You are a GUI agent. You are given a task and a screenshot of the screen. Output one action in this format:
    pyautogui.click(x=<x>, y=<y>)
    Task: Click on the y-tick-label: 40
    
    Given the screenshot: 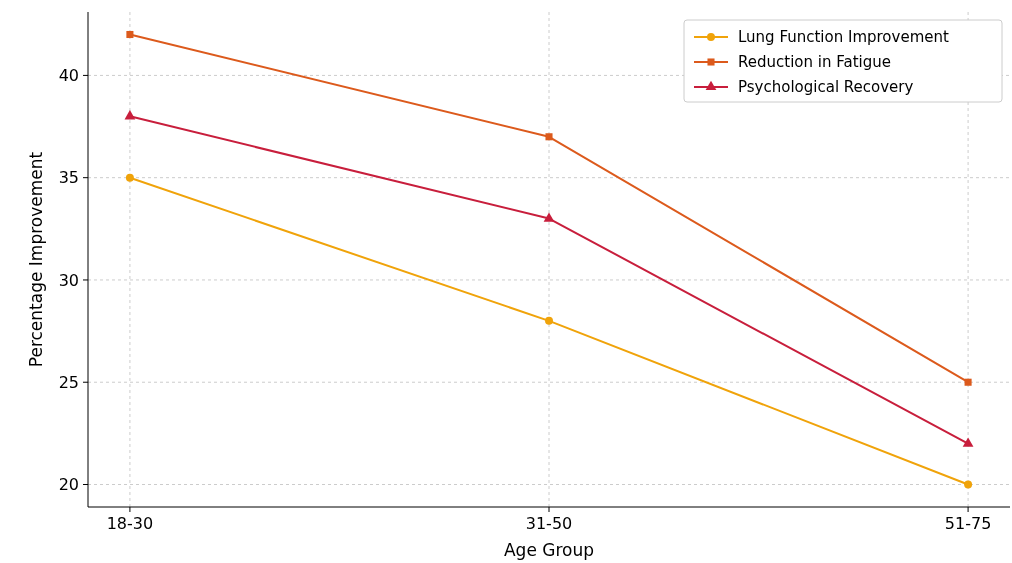 What is the action you would take?
    pyautogui.click(x=68, y=76)
    